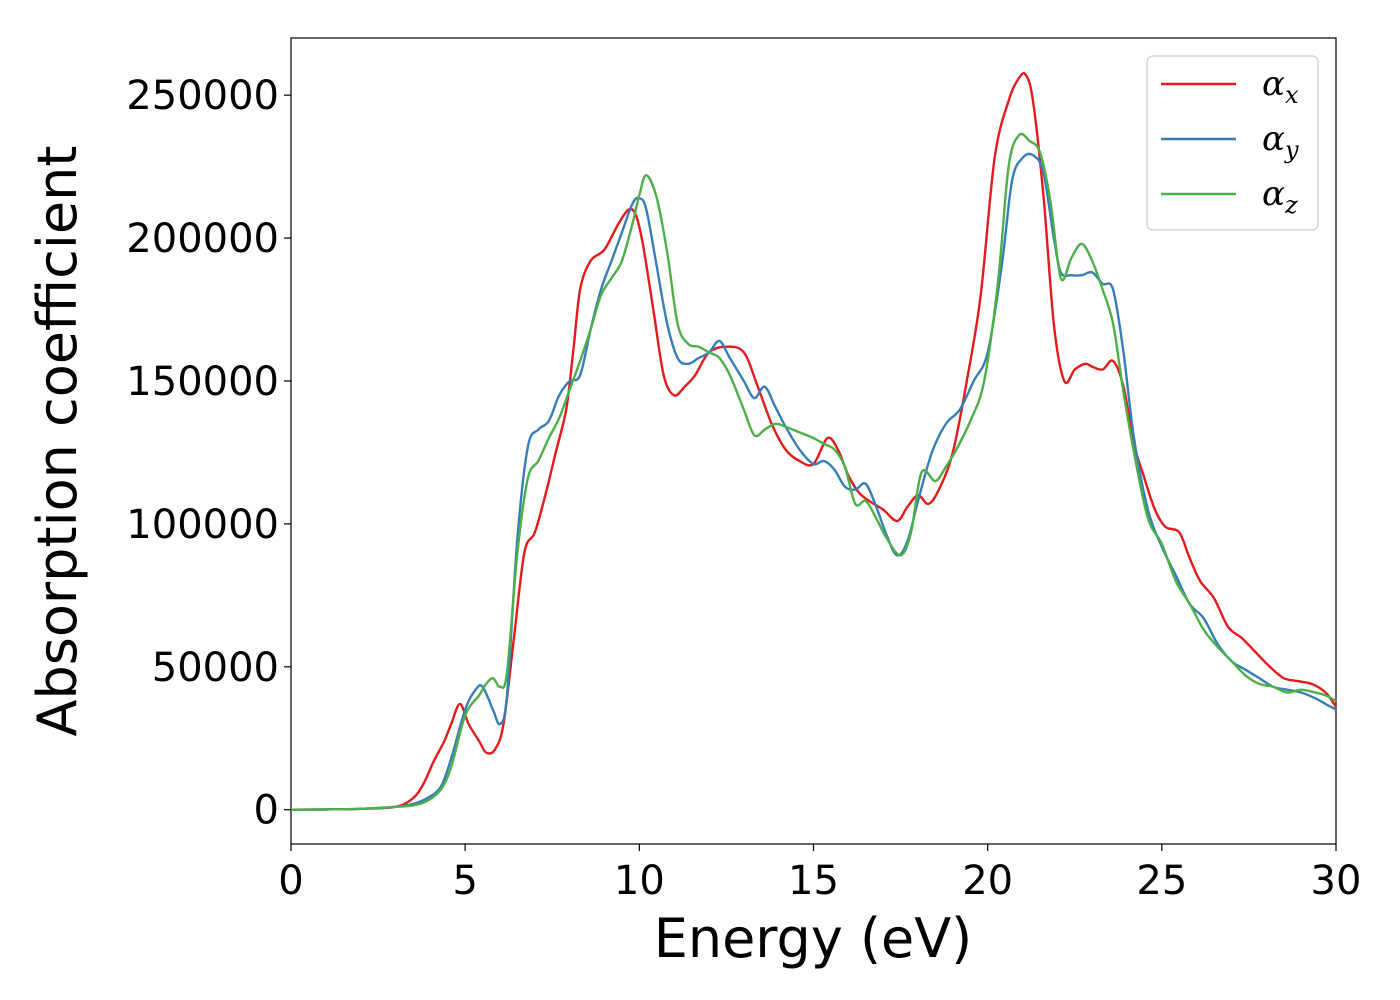  I want to click on legend-label-z: αz, so click(1280, 196).